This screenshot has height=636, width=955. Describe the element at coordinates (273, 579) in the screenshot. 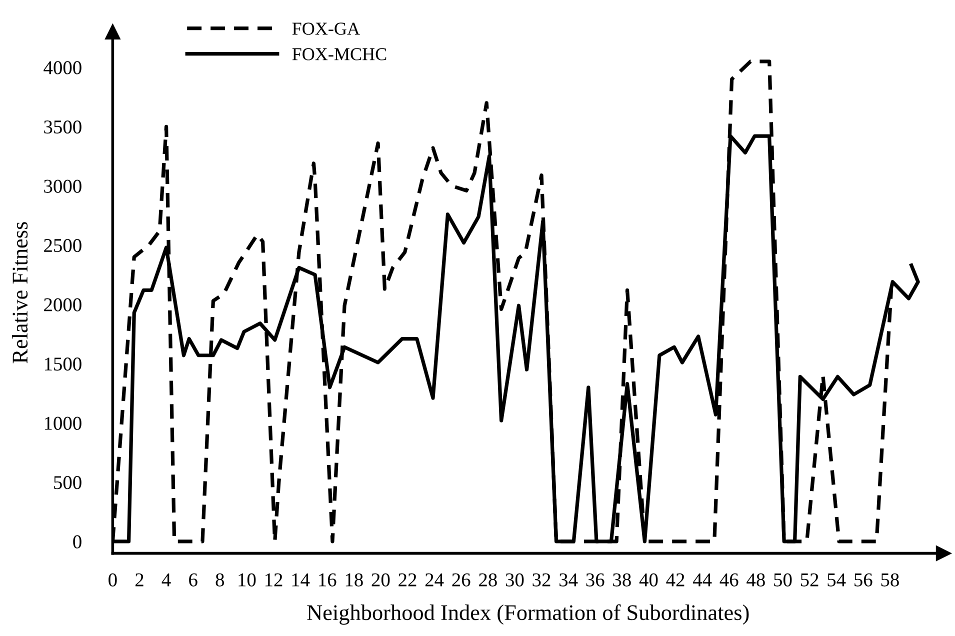

I see `x-tick-label: 12` at that location.